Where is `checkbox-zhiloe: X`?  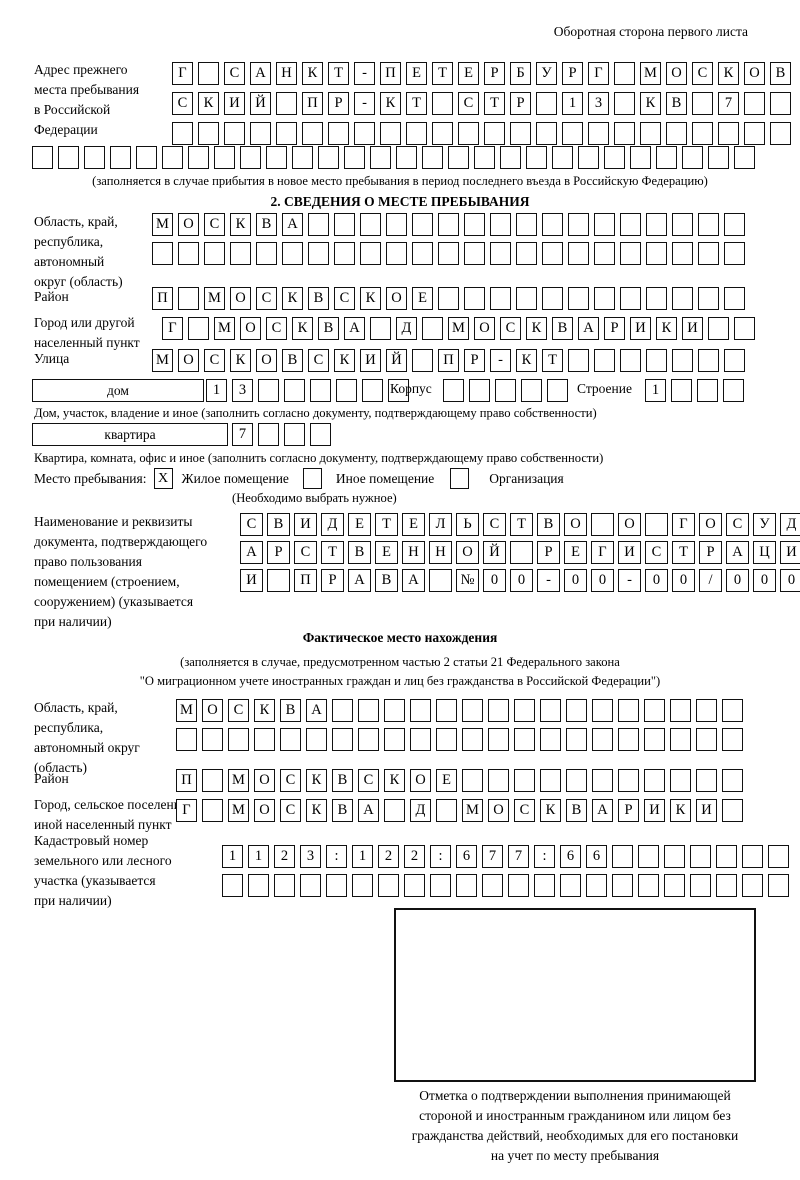
checkbox-zhiloe: X is located at coordinates (163, 478).